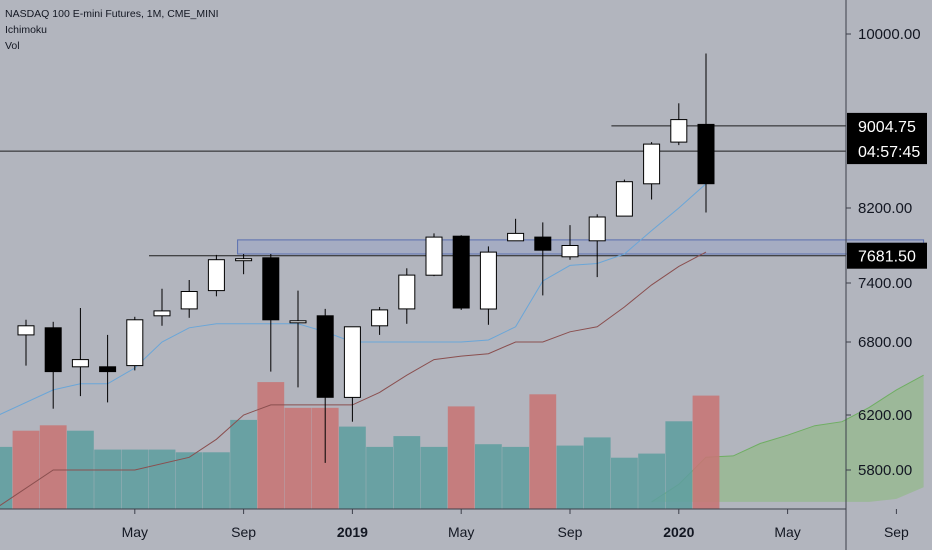 The width and height of the screenshot is (932, 550). What do you see at coordinates (112, 14) in the screenshot?
I see `symbol-title: NASDAQ 100 E-mini Futures, 1M, CME_MINI` at bounding box center [112, 14].